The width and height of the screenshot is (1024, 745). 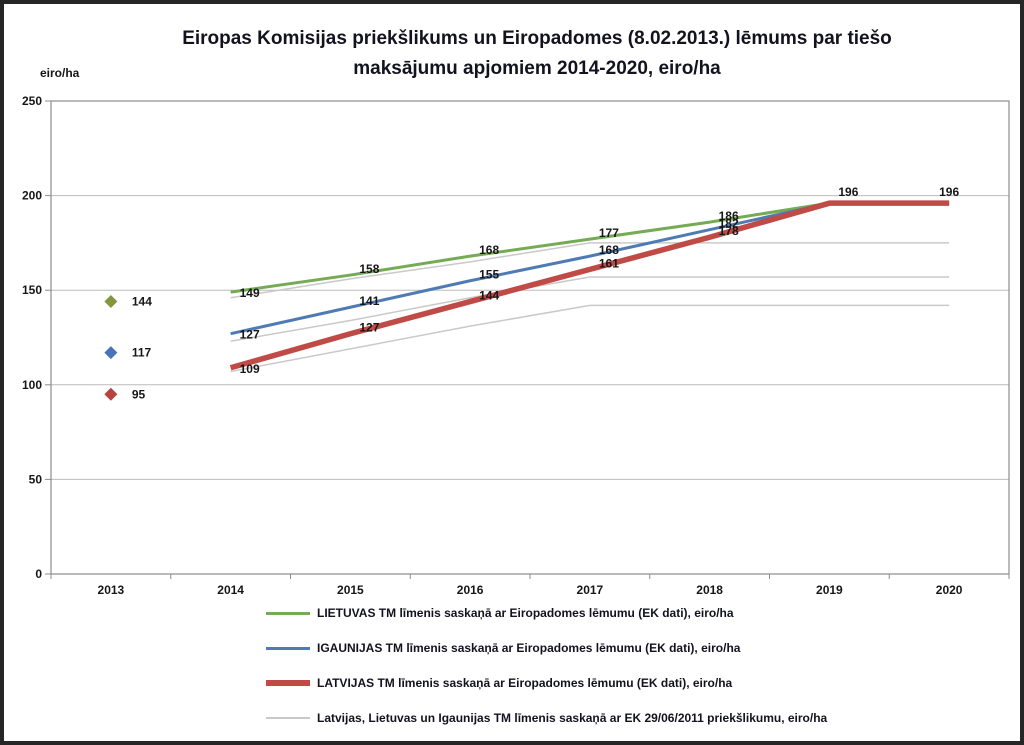 I want to click on value-label-latvijas: 161, so click(x=609, y=263).